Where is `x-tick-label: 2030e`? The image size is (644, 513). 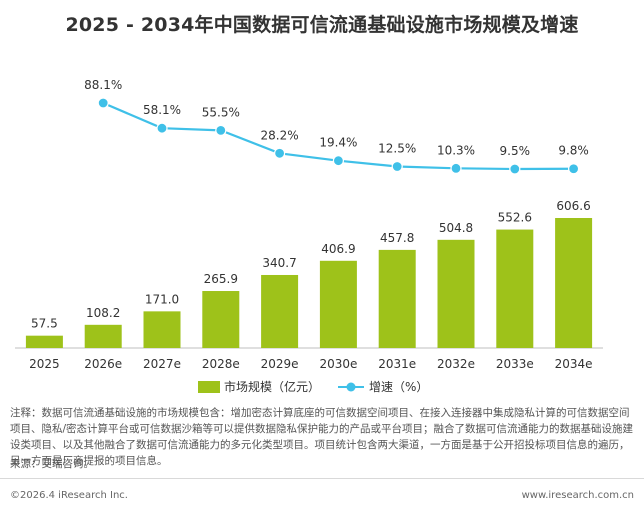
x-tick-label: 2030e is located at coordinates (338, 364).